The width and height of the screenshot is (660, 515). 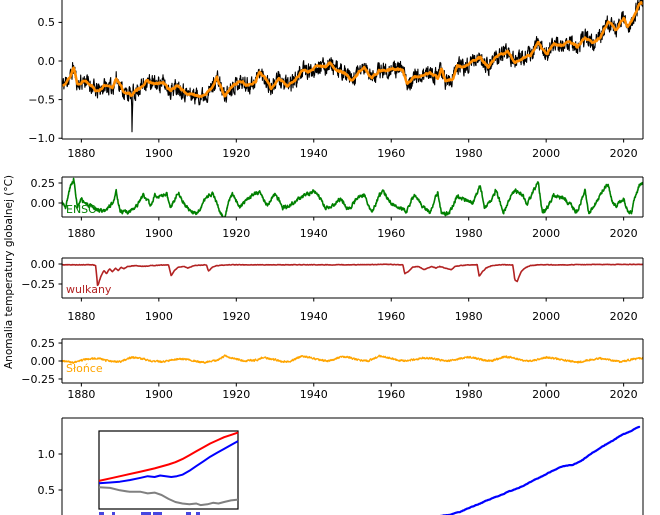 What do you see at coordinates (84, 368) in the screenshot?
I see `panel-label-slonce: Słońce` at bounding box center [84, 368].